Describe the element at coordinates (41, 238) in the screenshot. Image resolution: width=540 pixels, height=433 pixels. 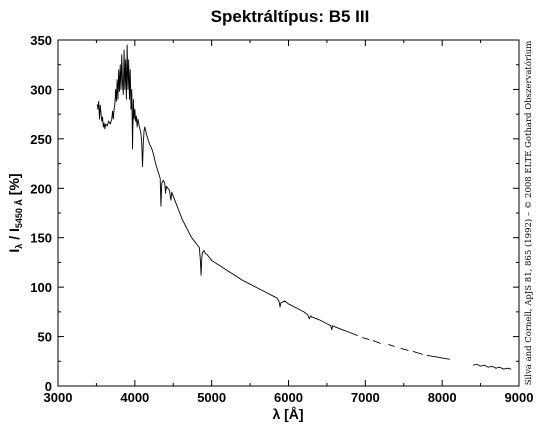
I see `y-tick-label-150: 150` at that location.